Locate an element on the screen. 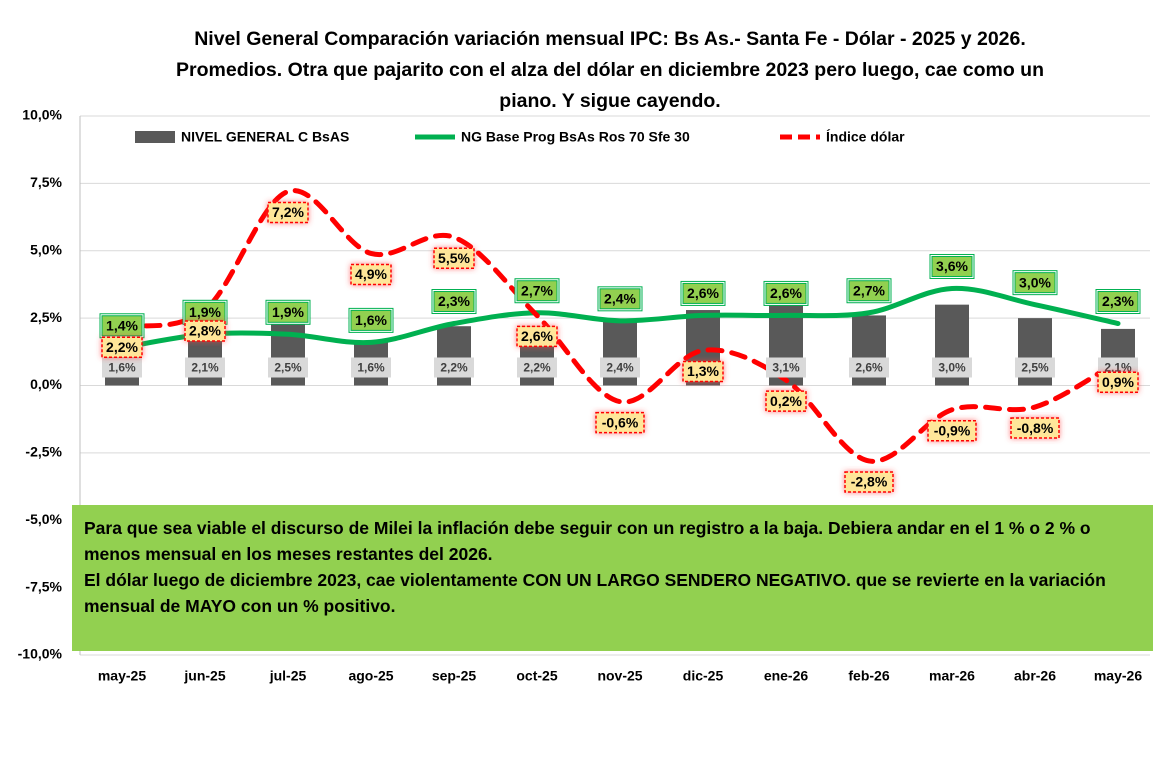 This screenshot has width=1153, height=760. y-tick-label: 0,0% is located at coordinates (46, 384).